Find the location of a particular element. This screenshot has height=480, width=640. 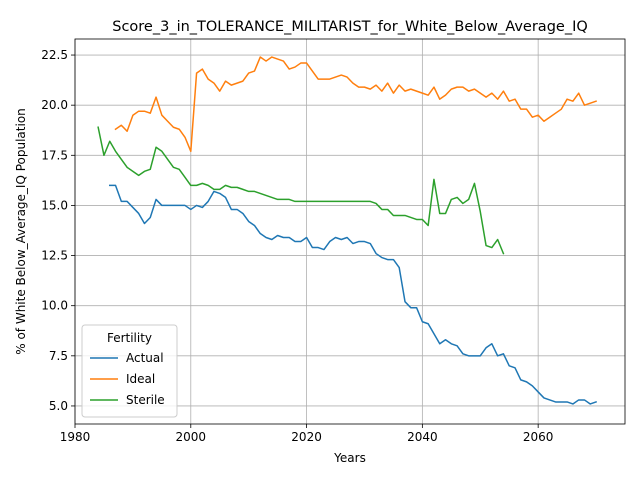

x-axis-label: Years is located at coordinates (349, 458).